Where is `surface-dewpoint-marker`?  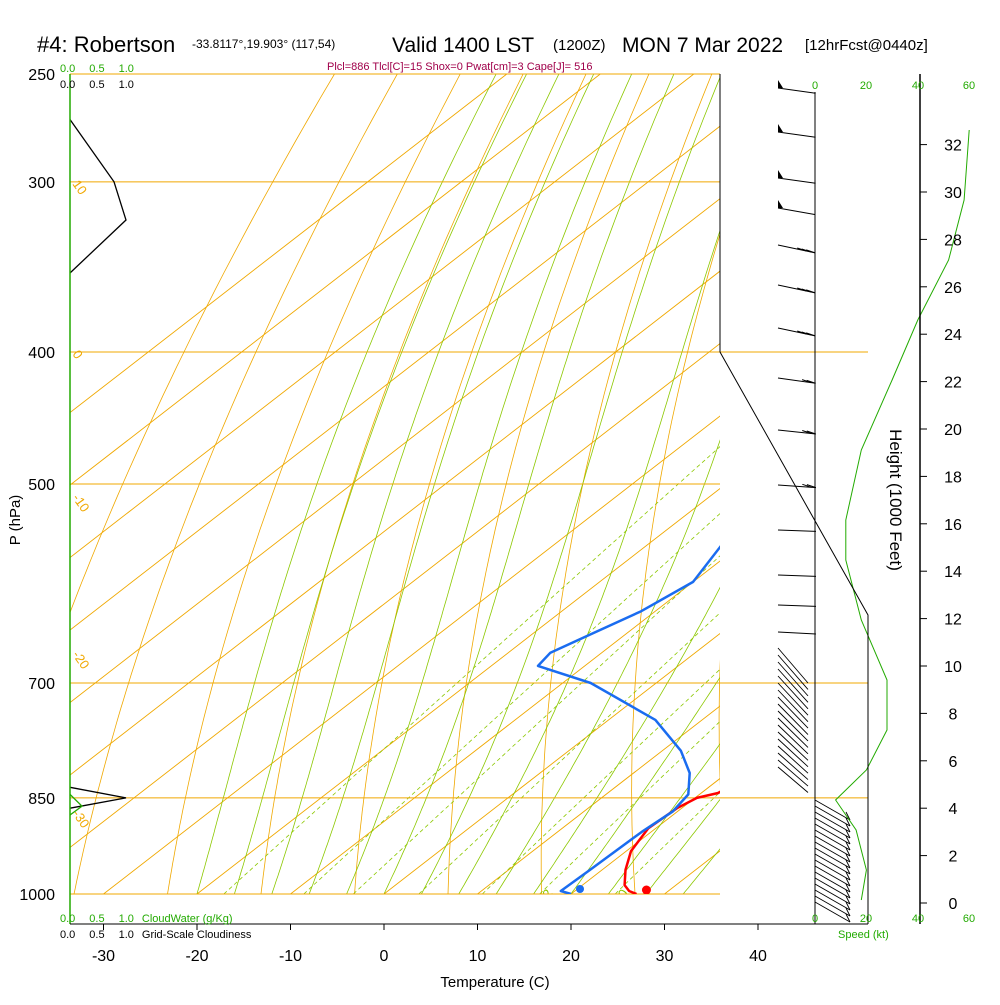
surface-dewpoint-marker is located at coordinates (580, 889).